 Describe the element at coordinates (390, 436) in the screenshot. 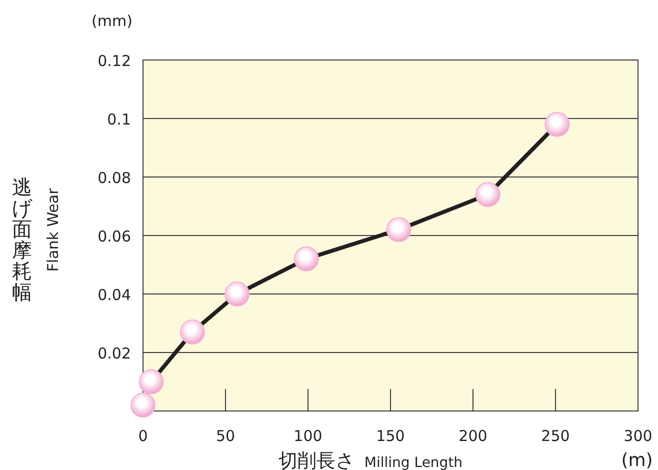

I see `x-tick-label: 150` at that location.